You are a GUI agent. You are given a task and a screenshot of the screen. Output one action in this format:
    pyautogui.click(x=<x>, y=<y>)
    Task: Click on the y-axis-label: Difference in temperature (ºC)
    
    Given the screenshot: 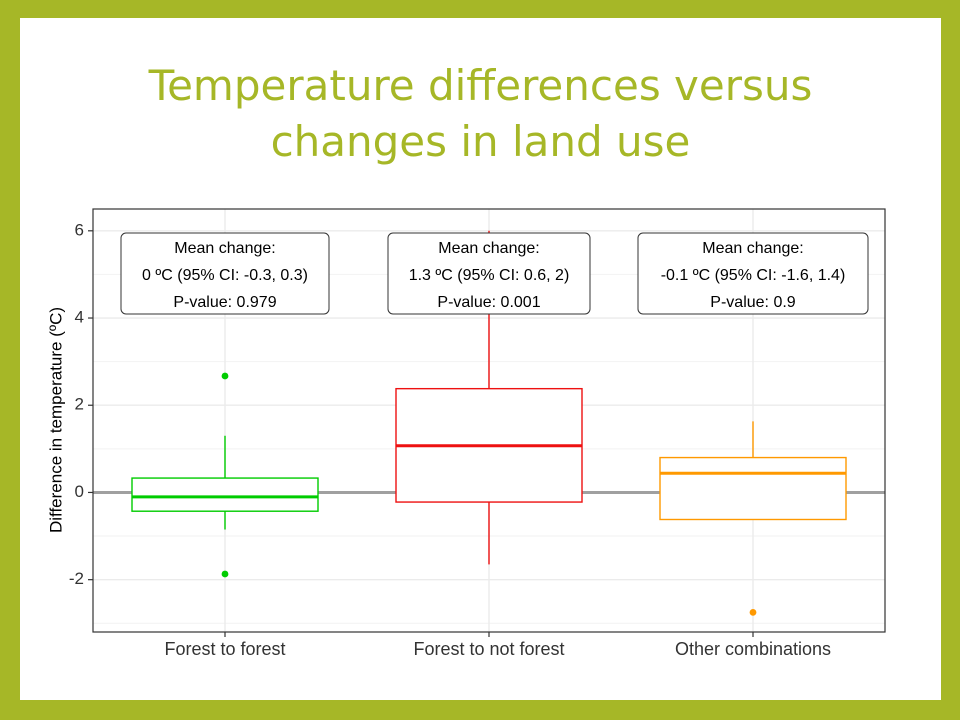 What is the action you would take?
    pyautogui.click(x=55, y=420)
    